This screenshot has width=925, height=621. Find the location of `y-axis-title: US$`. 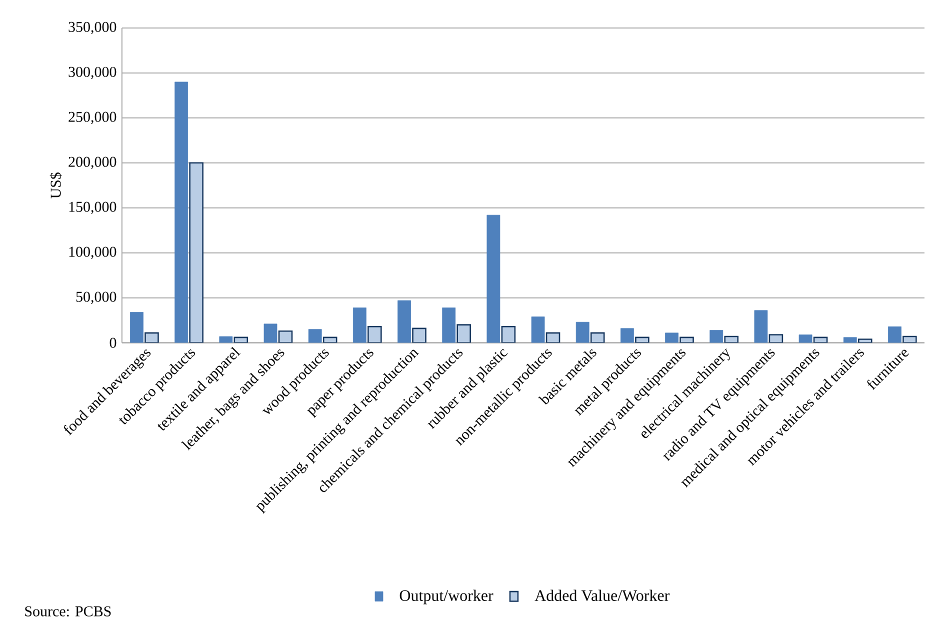

y-axis-title: US$ is located at coordinates (56, 185).